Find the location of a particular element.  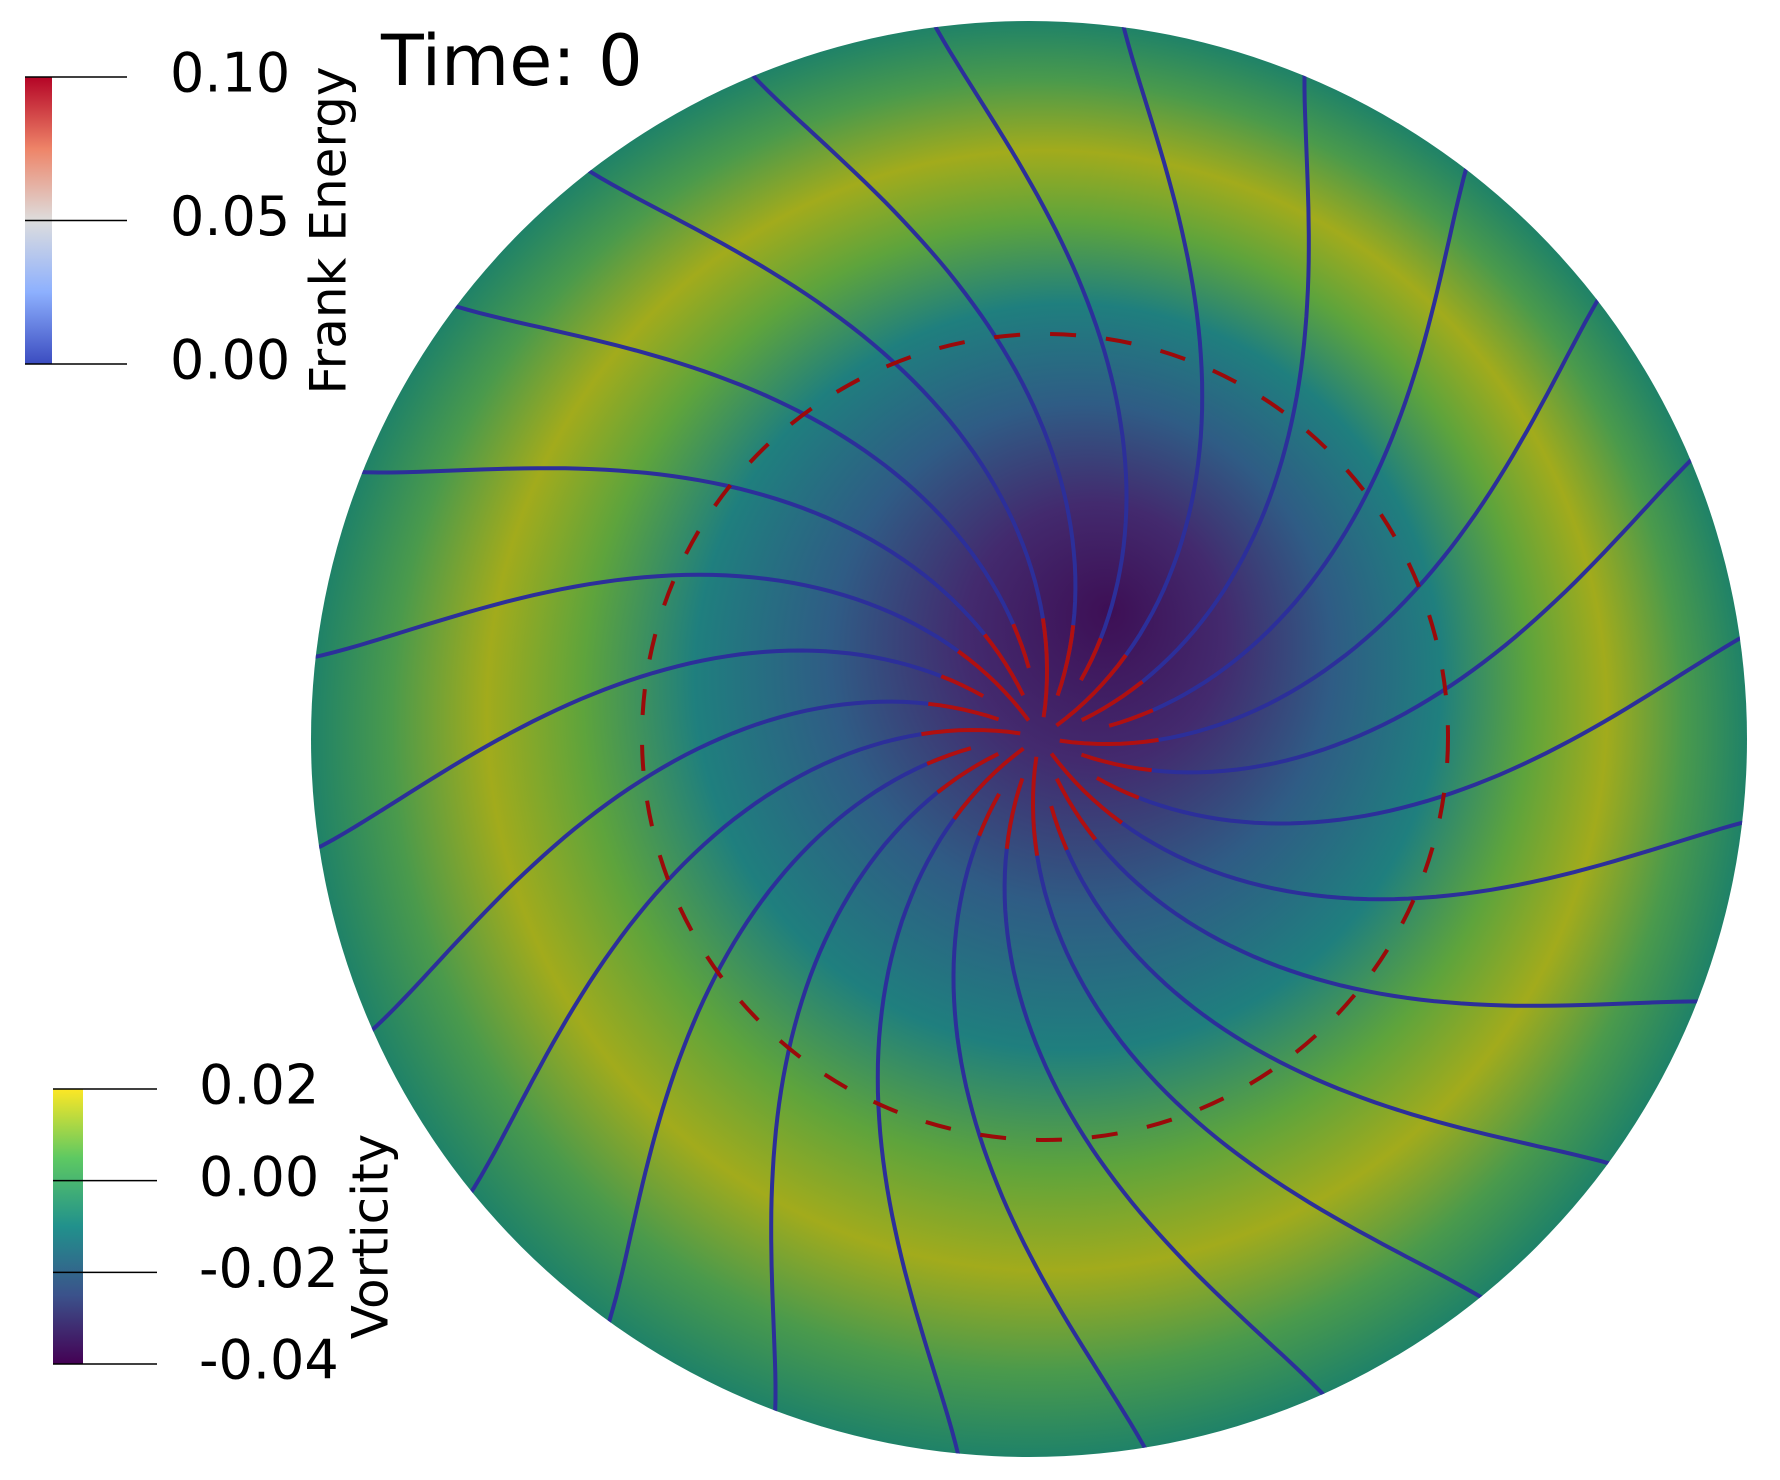

tick-label: -0.02 is located at coordinates (269, 1268).